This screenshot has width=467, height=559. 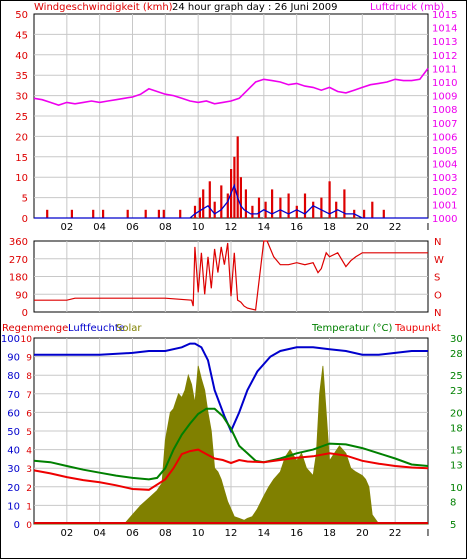 What do you see at coordinates (21, 295) in the screenshot?
I see `y-tick-label-direction: 90` at bounding box center [21, 295].